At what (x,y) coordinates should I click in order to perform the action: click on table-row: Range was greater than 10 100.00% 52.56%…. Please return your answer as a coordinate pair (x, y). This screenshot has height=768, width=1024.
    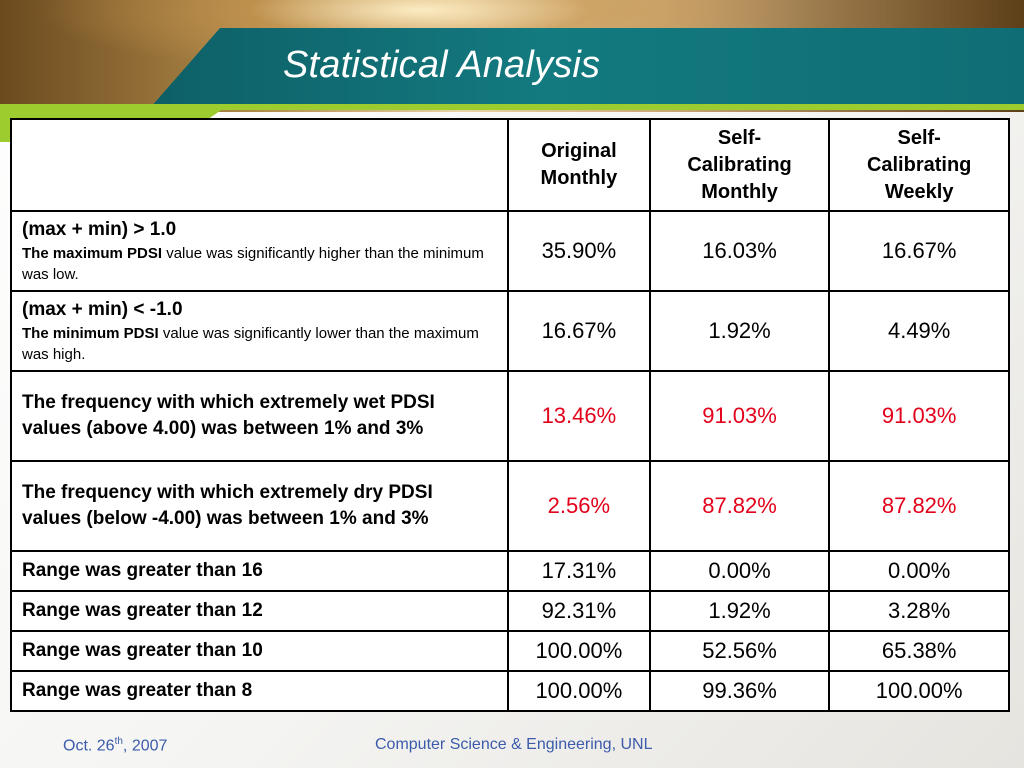
    Looking at the image, I should click on (509, 651).